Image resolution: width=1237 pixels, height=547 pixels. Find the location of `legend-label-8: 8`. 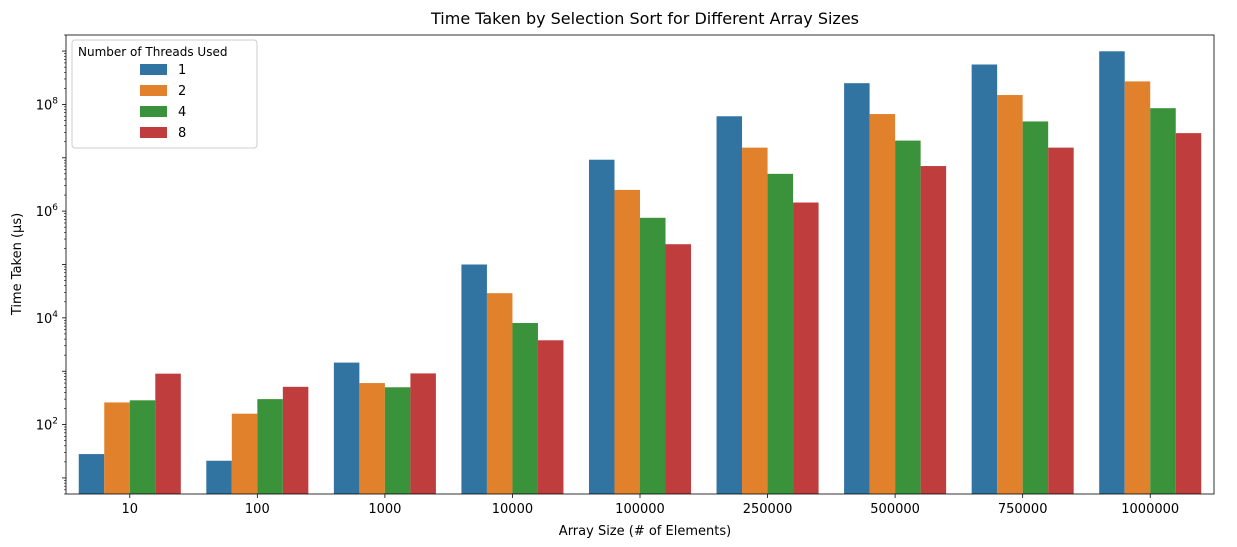

legend-label-8: 8 is located at coordinates (182, 133).